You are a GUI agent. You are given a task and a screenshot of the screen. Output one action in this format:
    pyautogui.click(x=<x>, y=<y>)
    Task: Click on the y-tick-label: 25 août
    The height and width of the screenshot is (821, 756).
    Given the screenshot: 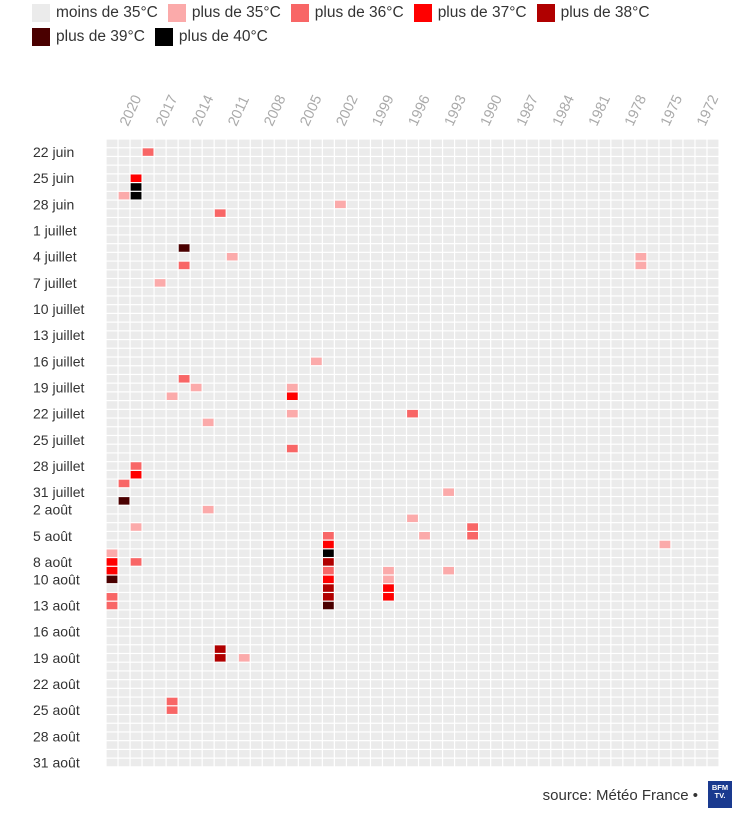 What is the action you would take?
    pyautogui.click(x=56, y=710)
    